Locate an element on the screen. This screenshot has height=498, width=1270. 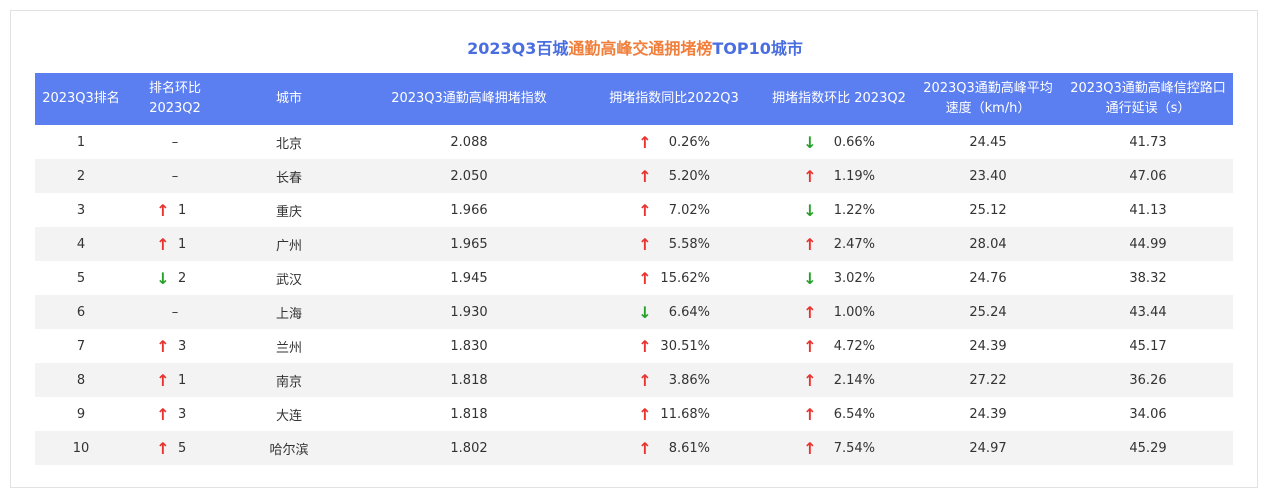
cell-qoq: ↑ 2.47% is located at coordinates (839, 244).